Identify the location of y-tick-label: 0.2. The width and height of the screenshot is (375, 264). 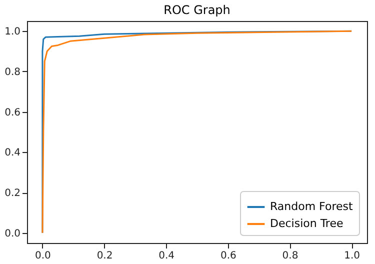
(12, 194).